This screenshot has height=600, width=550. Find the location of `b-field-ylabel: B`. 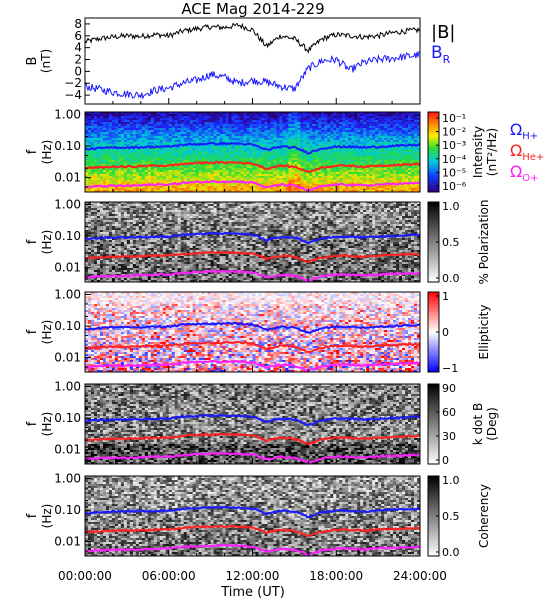

b-field-ylabel: B is located at coordinates (32, 61).